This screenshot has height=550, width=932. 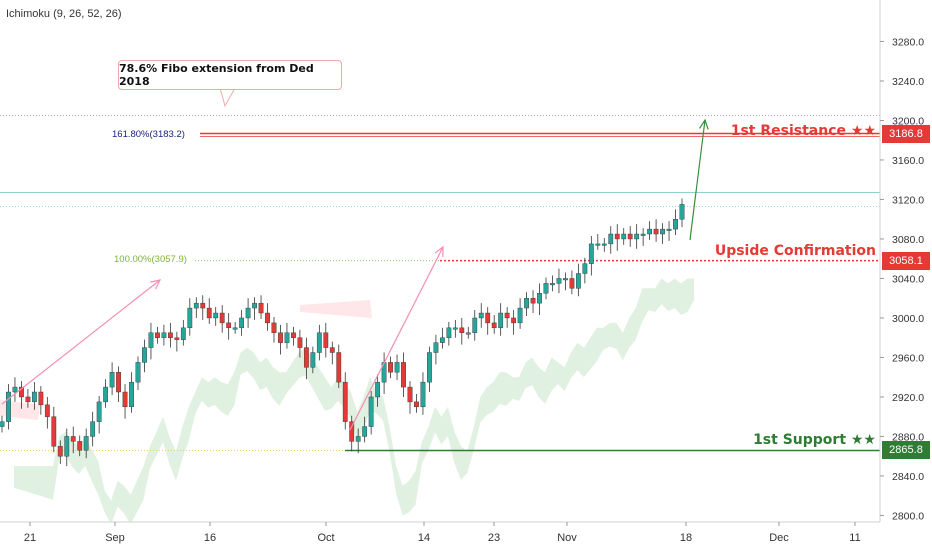 What do you see at coordinates (908, 358) in the screenshot?
I see `y-tick-label: 2960.0` at bounding box center [908, 358].